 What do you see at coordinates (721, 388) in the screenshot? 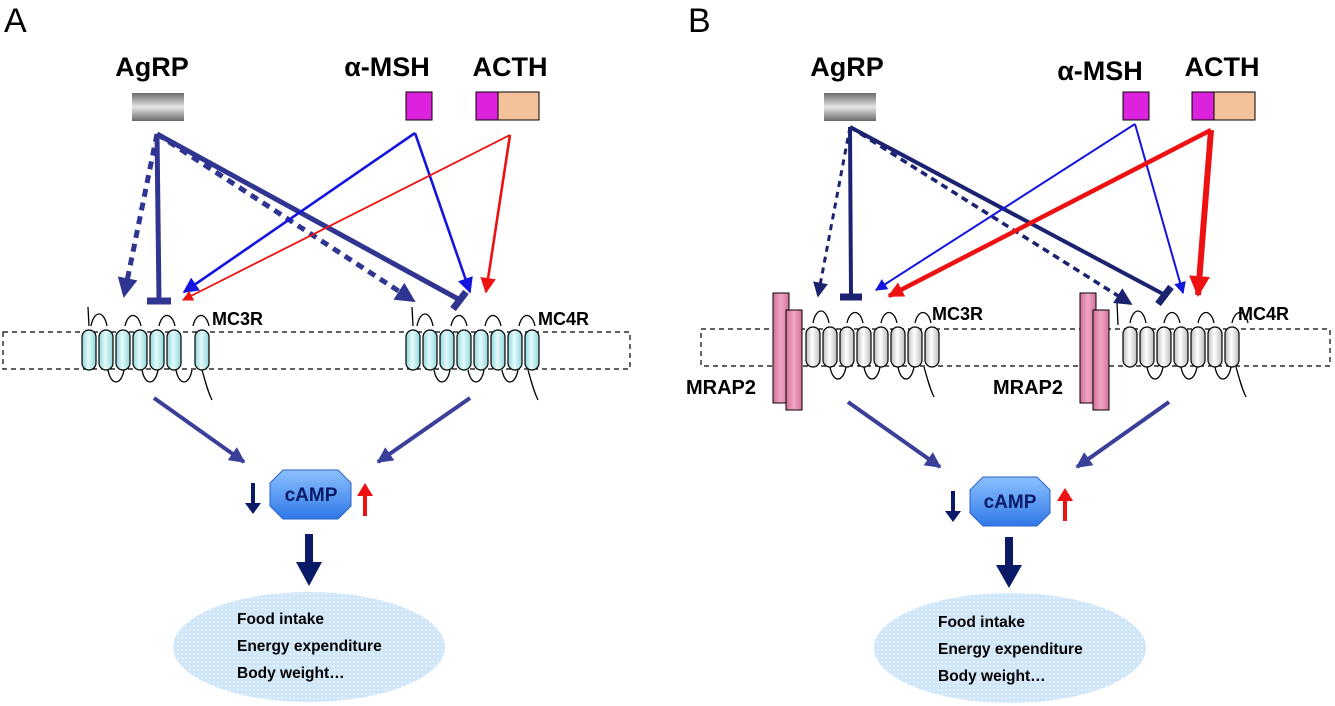
I see `mrap2-left-label: MRAP2` at bounding box center [721, 388].